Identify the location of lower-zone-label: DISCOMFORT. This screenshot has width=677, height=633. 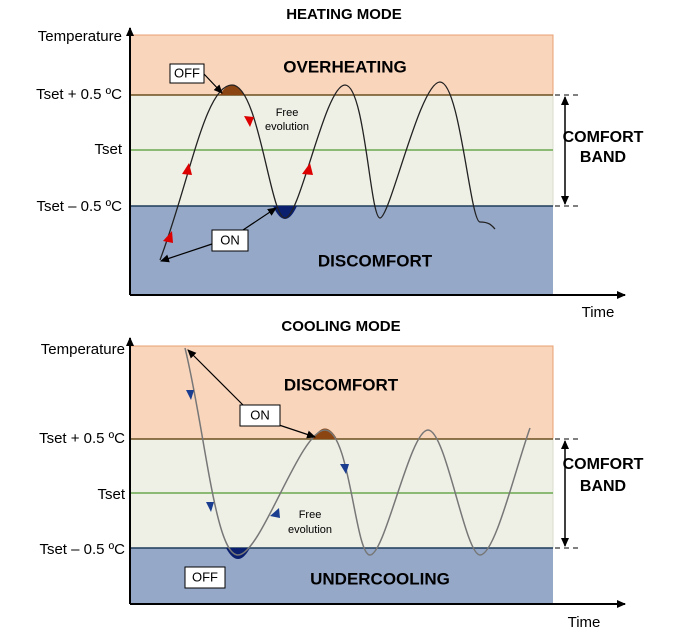
(375, 260).